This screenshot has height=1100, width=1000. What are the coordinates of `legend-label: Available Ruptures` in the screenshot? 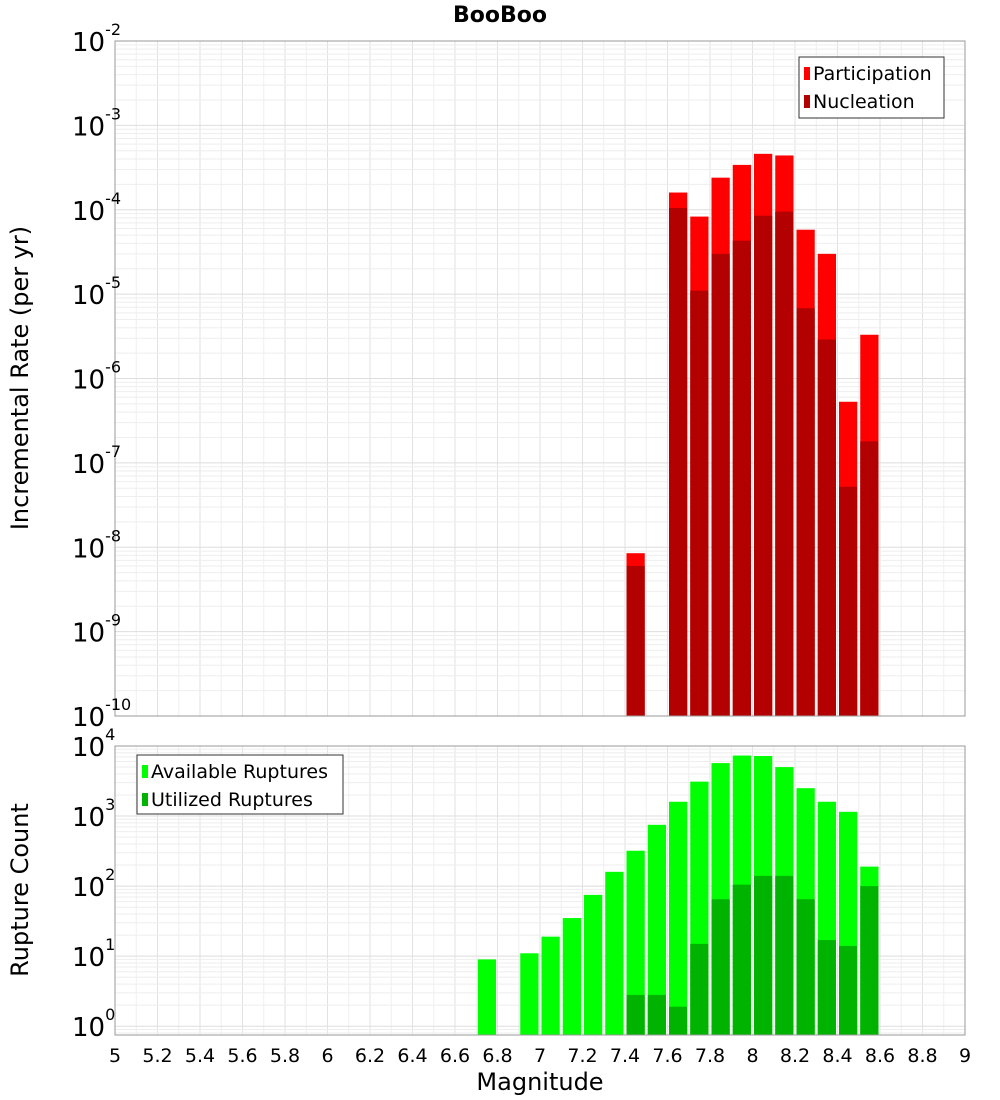 It's located at (239, 772).